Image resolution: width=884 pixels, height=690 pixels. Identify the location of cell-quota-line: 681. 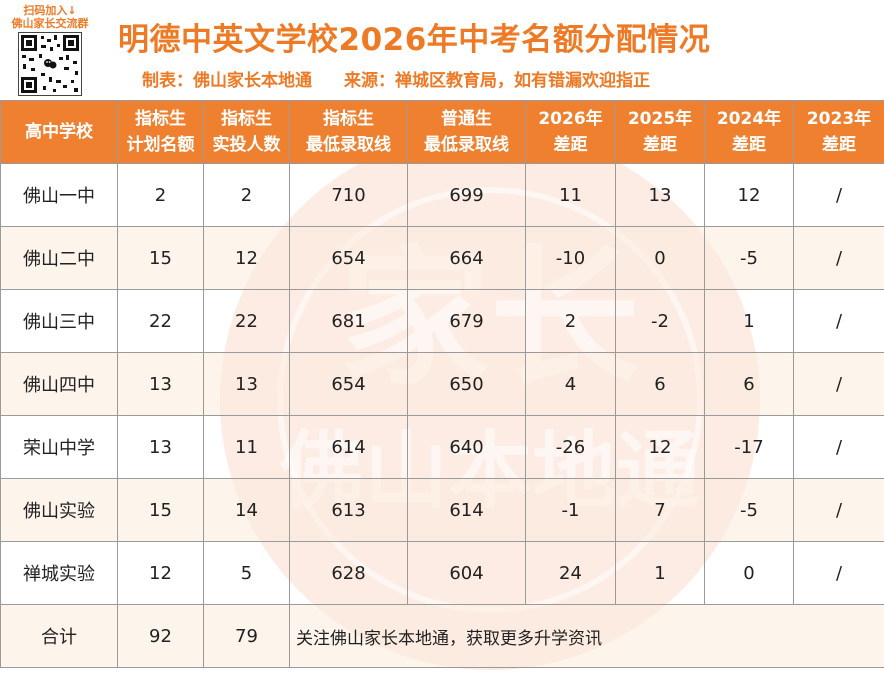
(349, 321).